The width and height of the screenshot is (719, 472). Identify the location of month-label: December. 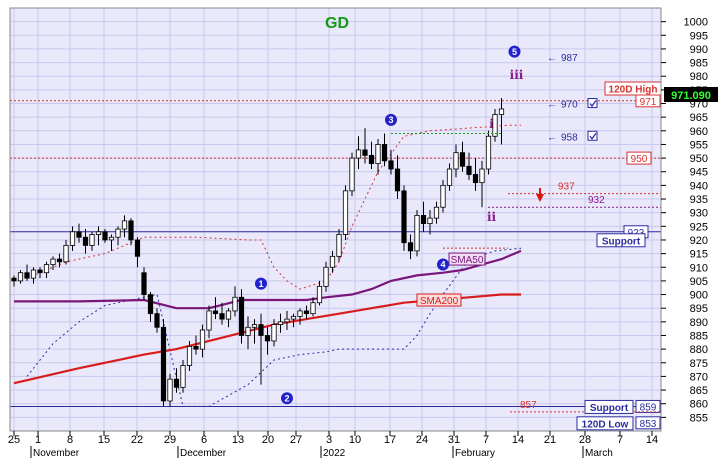
(203, 453).